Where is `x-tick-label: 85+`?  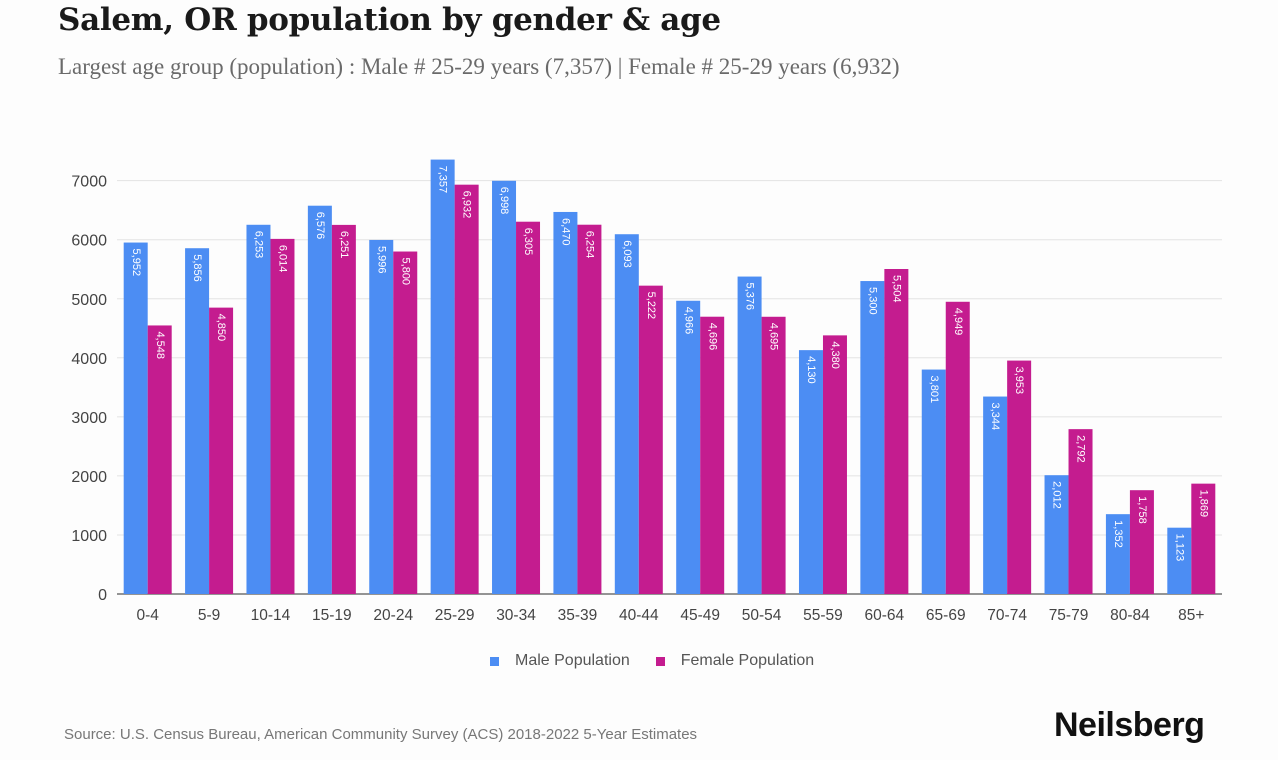 x-tick-label: 85+ is located at coordinates (1191, 615).